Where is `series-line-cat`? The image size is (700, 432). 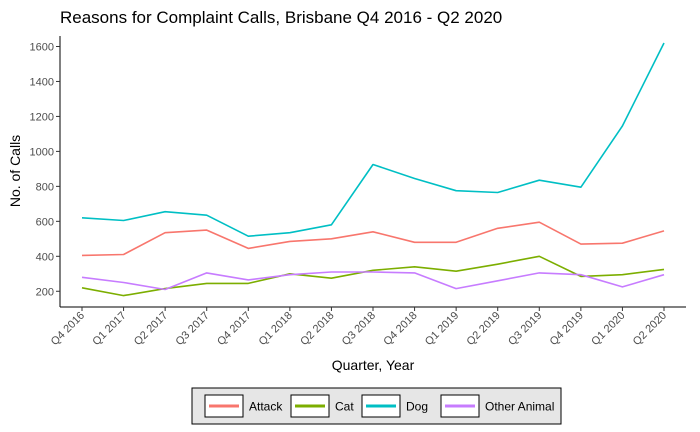
series-line-cat is located at coordinates (373, 276).